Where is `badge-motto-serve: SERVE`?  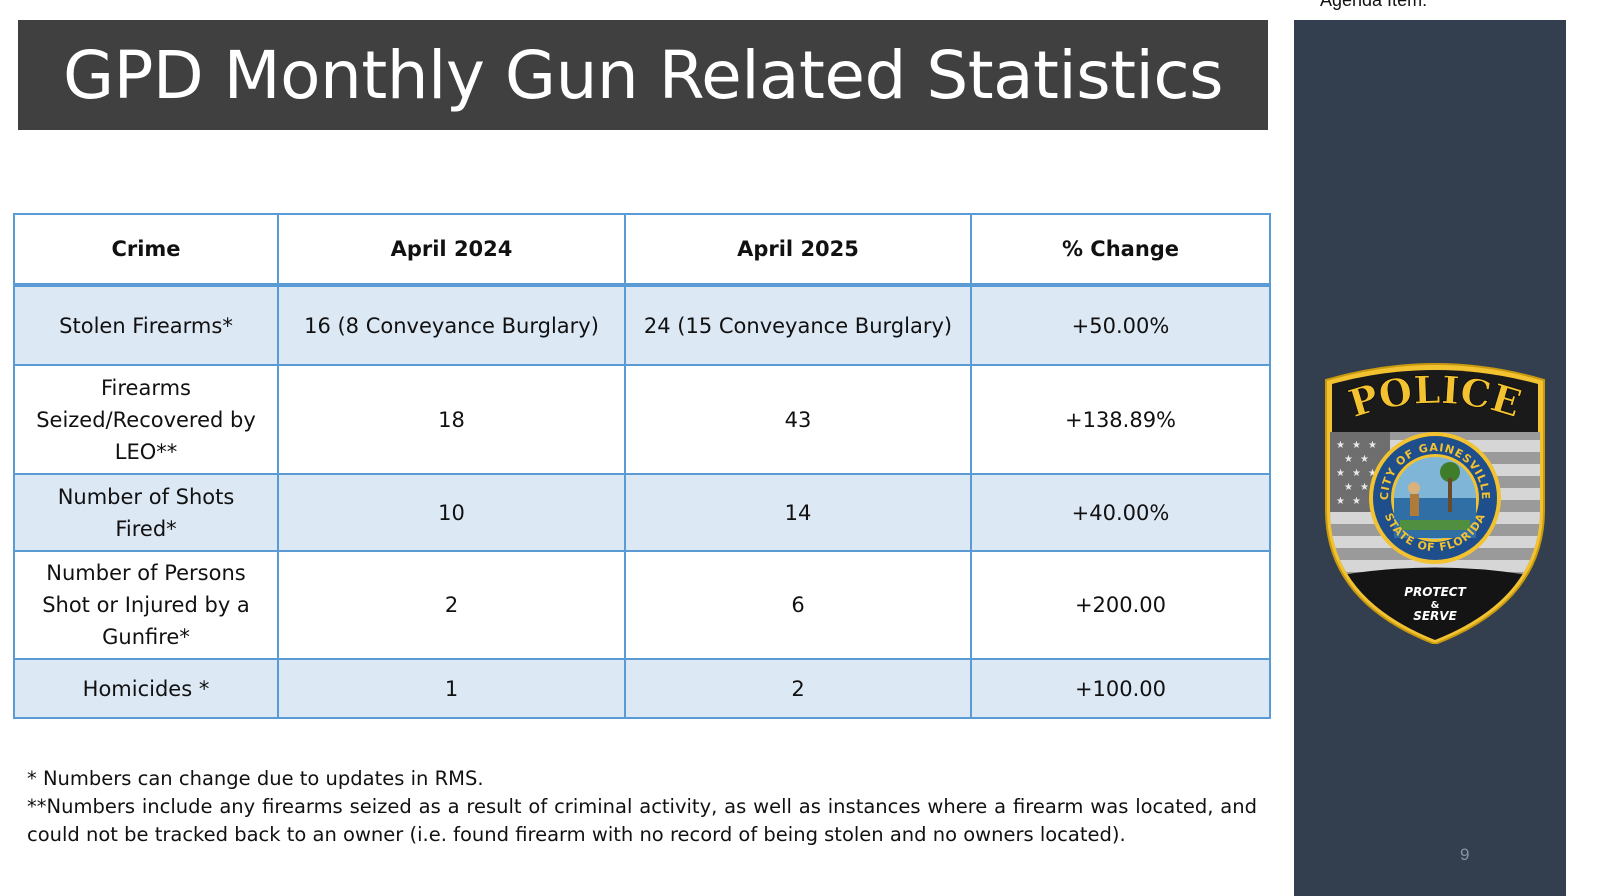 badge-motto-serve: SERVE is located at coordinates (1435, 616).